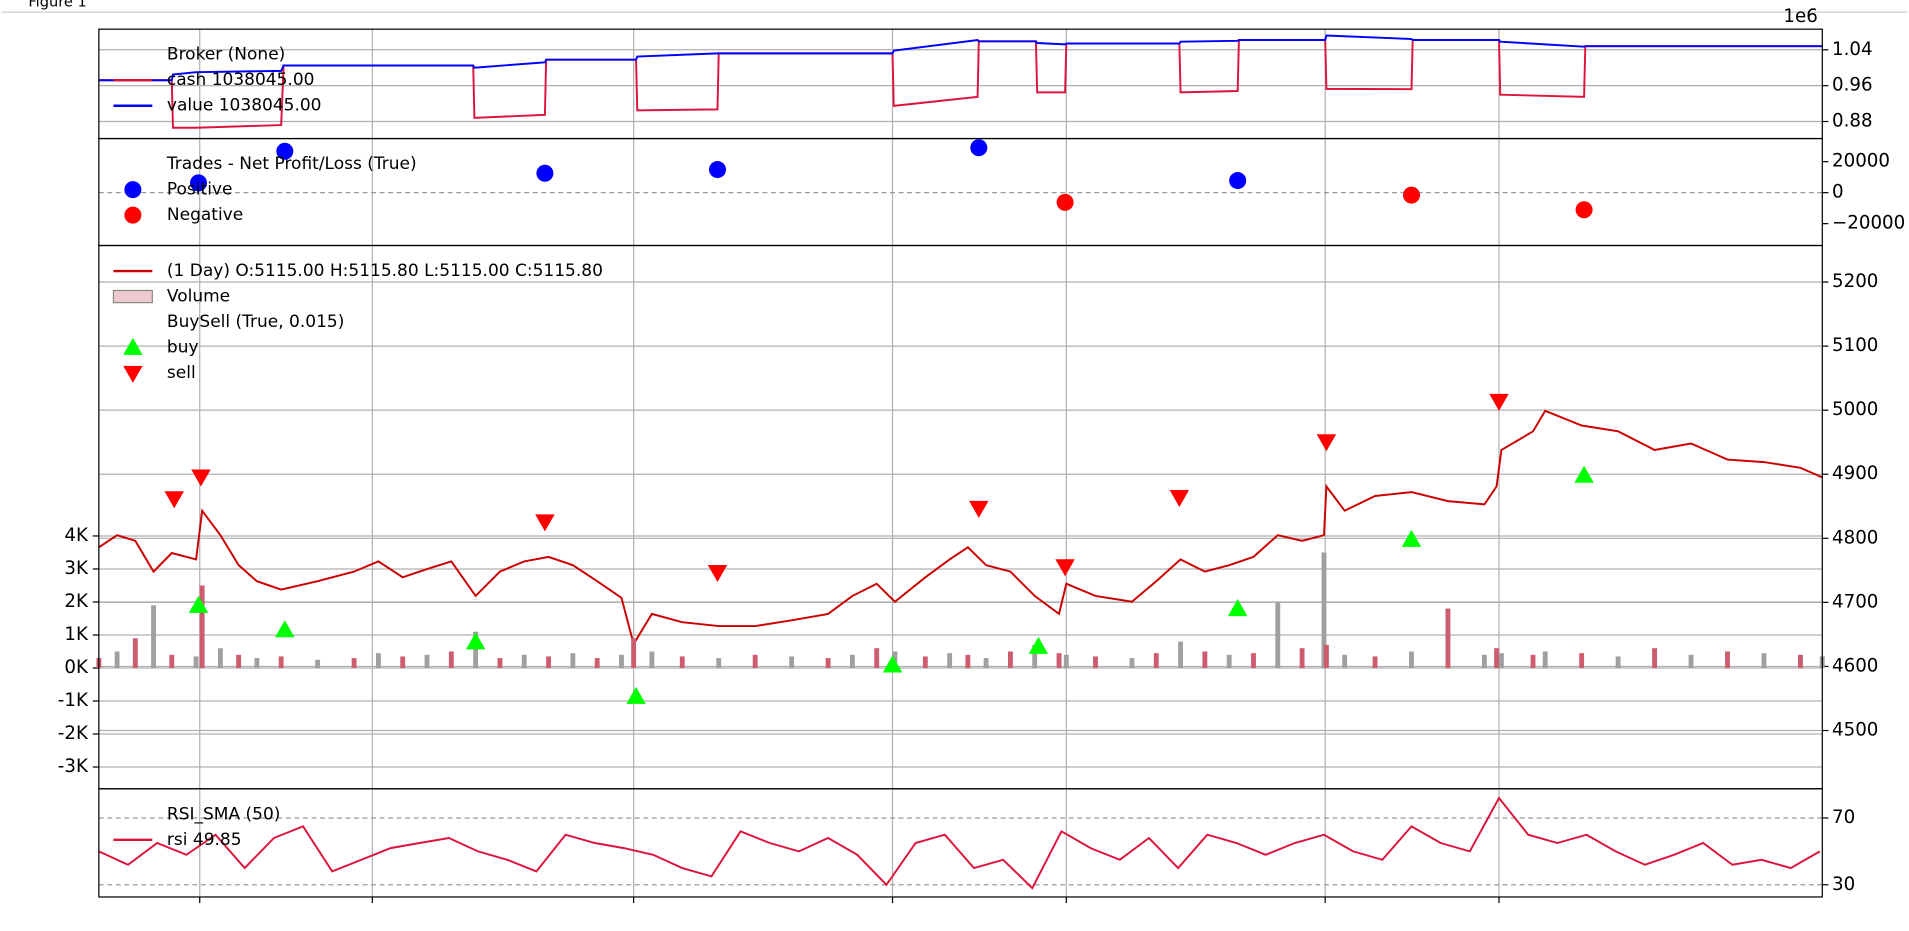  Describe the element at coordinates (76, 535) in the screenshot. I see `y2-tick-label: 4K` at that location.